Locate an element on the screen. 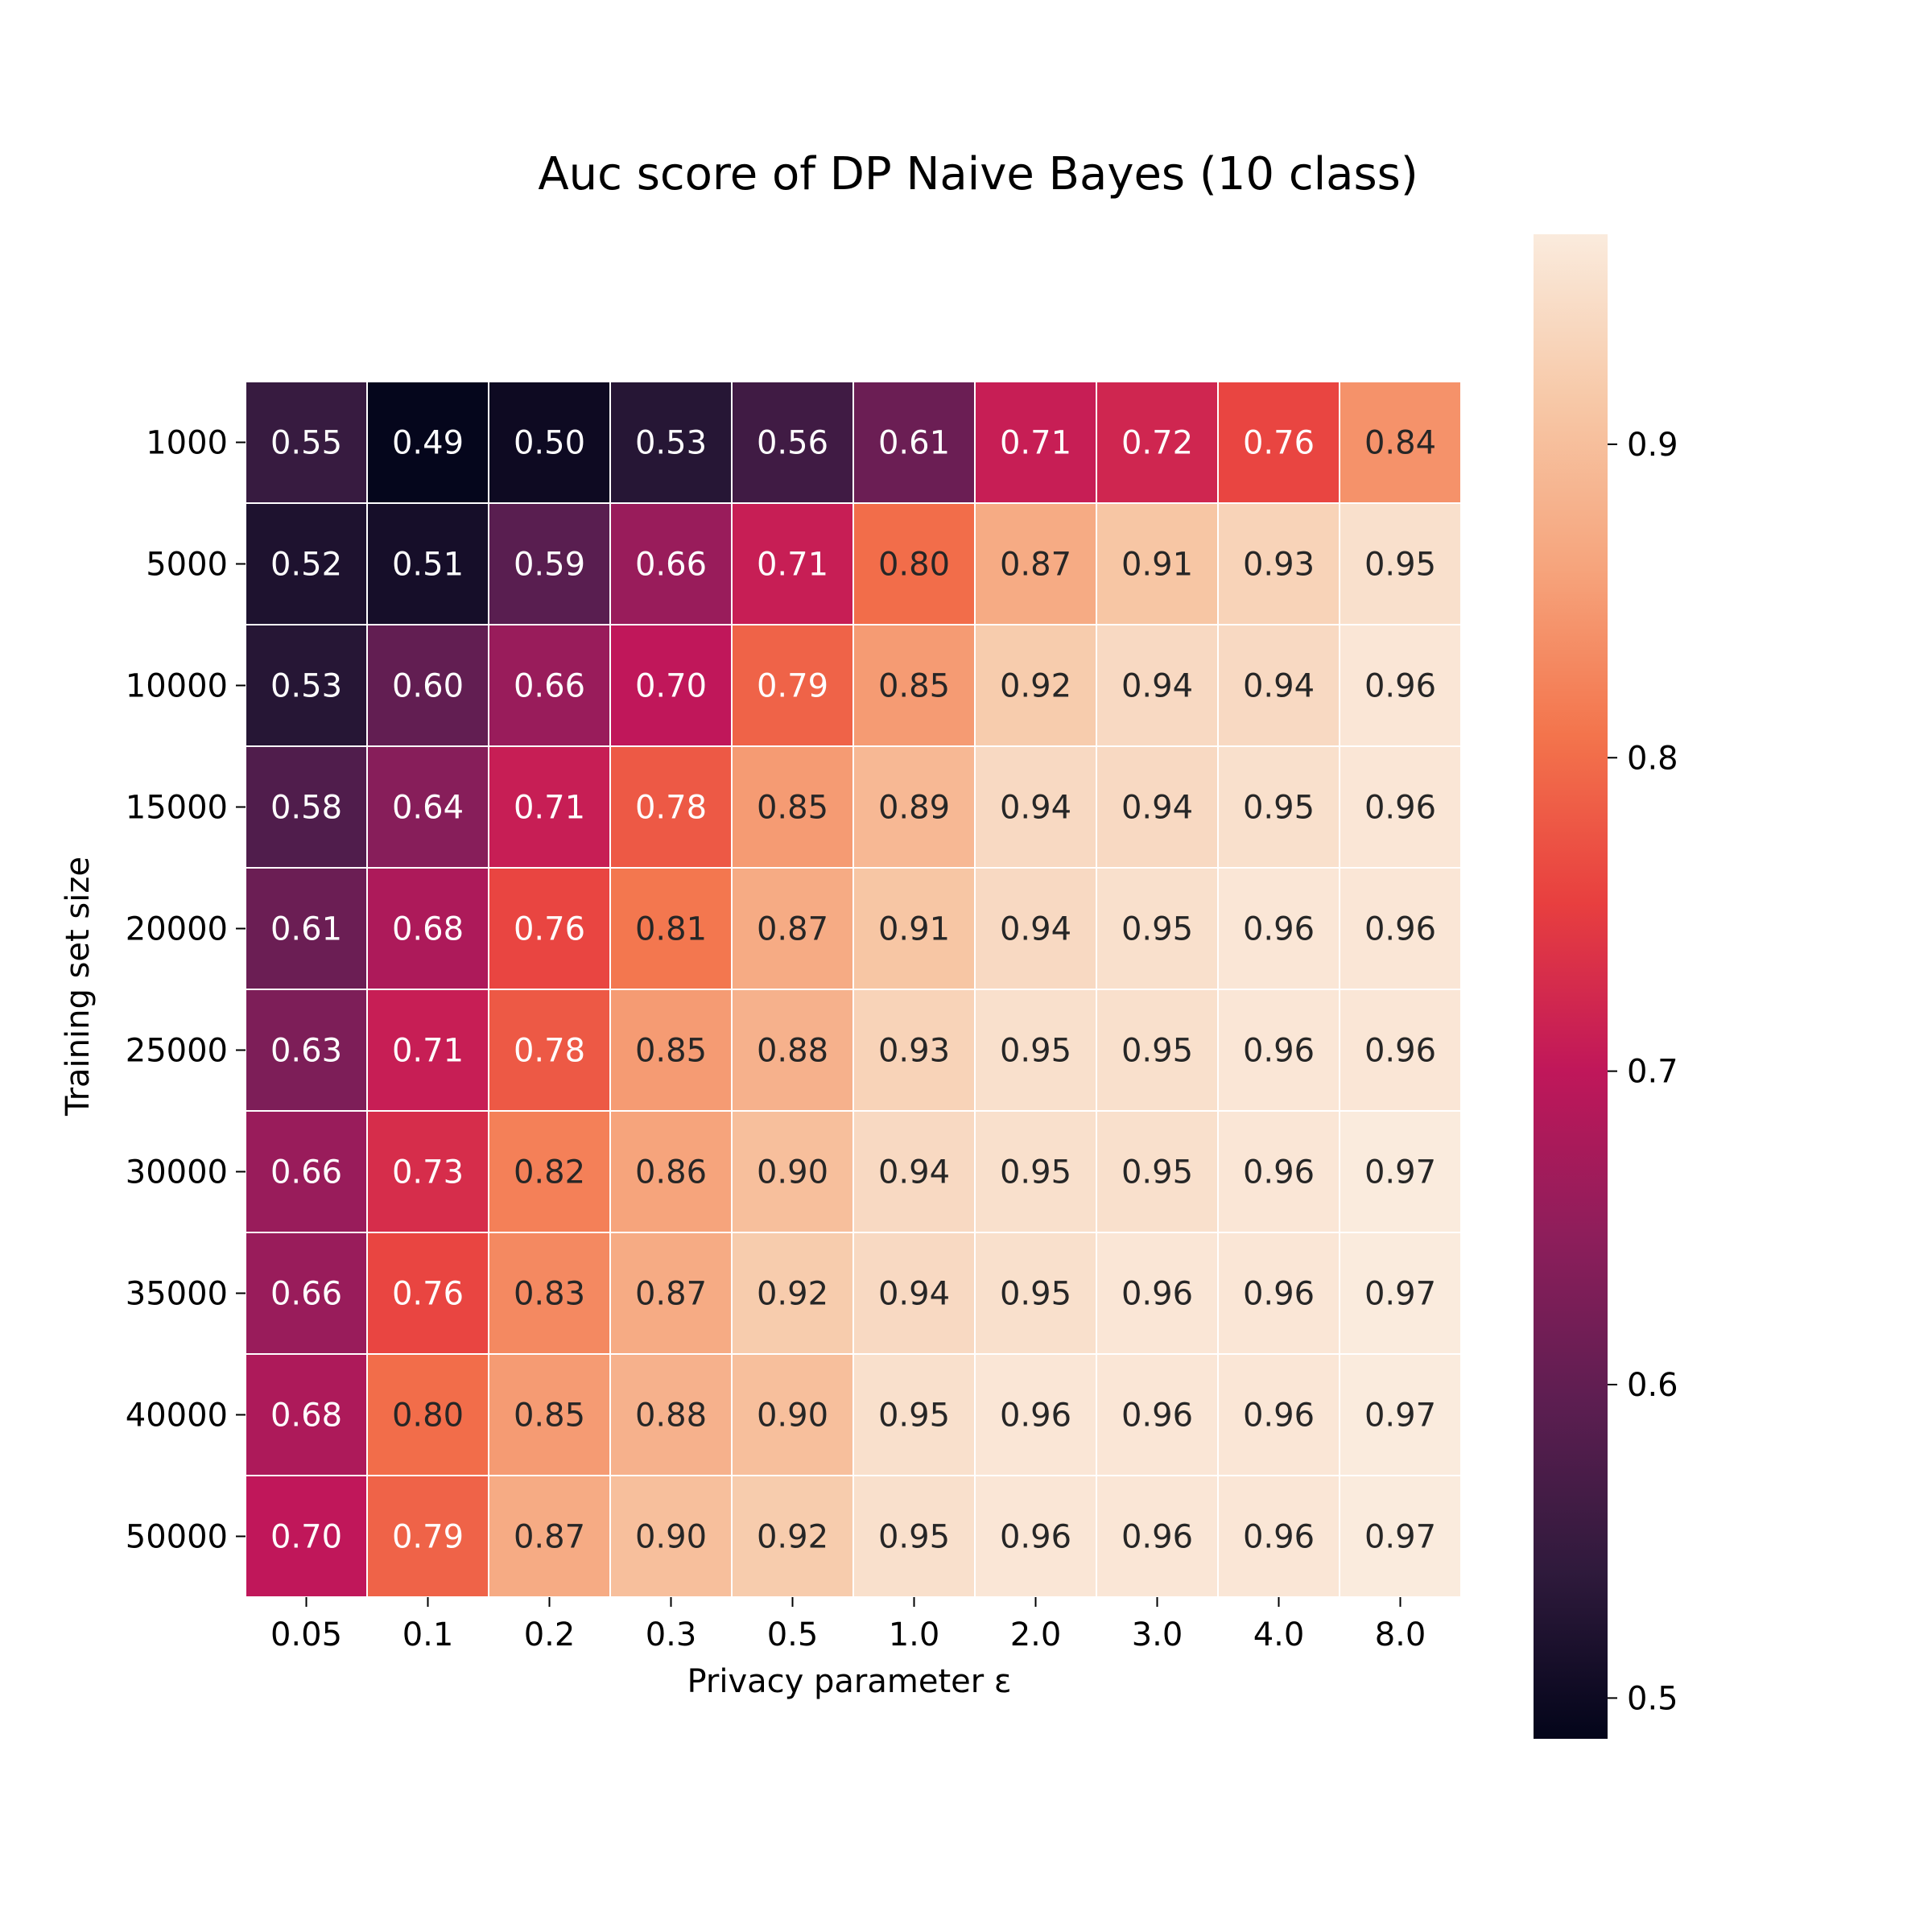 The height and width of the screenshot is (1932, 1932). cell-value-label: 0.60 is located at coordinates (428, 686).